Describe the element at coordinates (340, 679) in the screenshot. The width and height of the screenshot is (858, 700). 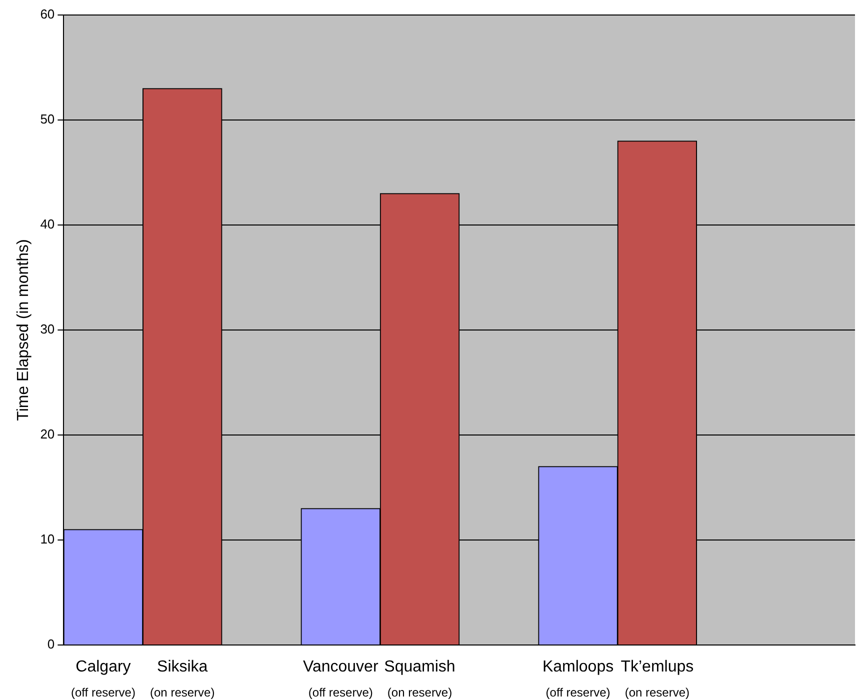
I see `x-tick-label: Vancouver (off reserve)` at that location.